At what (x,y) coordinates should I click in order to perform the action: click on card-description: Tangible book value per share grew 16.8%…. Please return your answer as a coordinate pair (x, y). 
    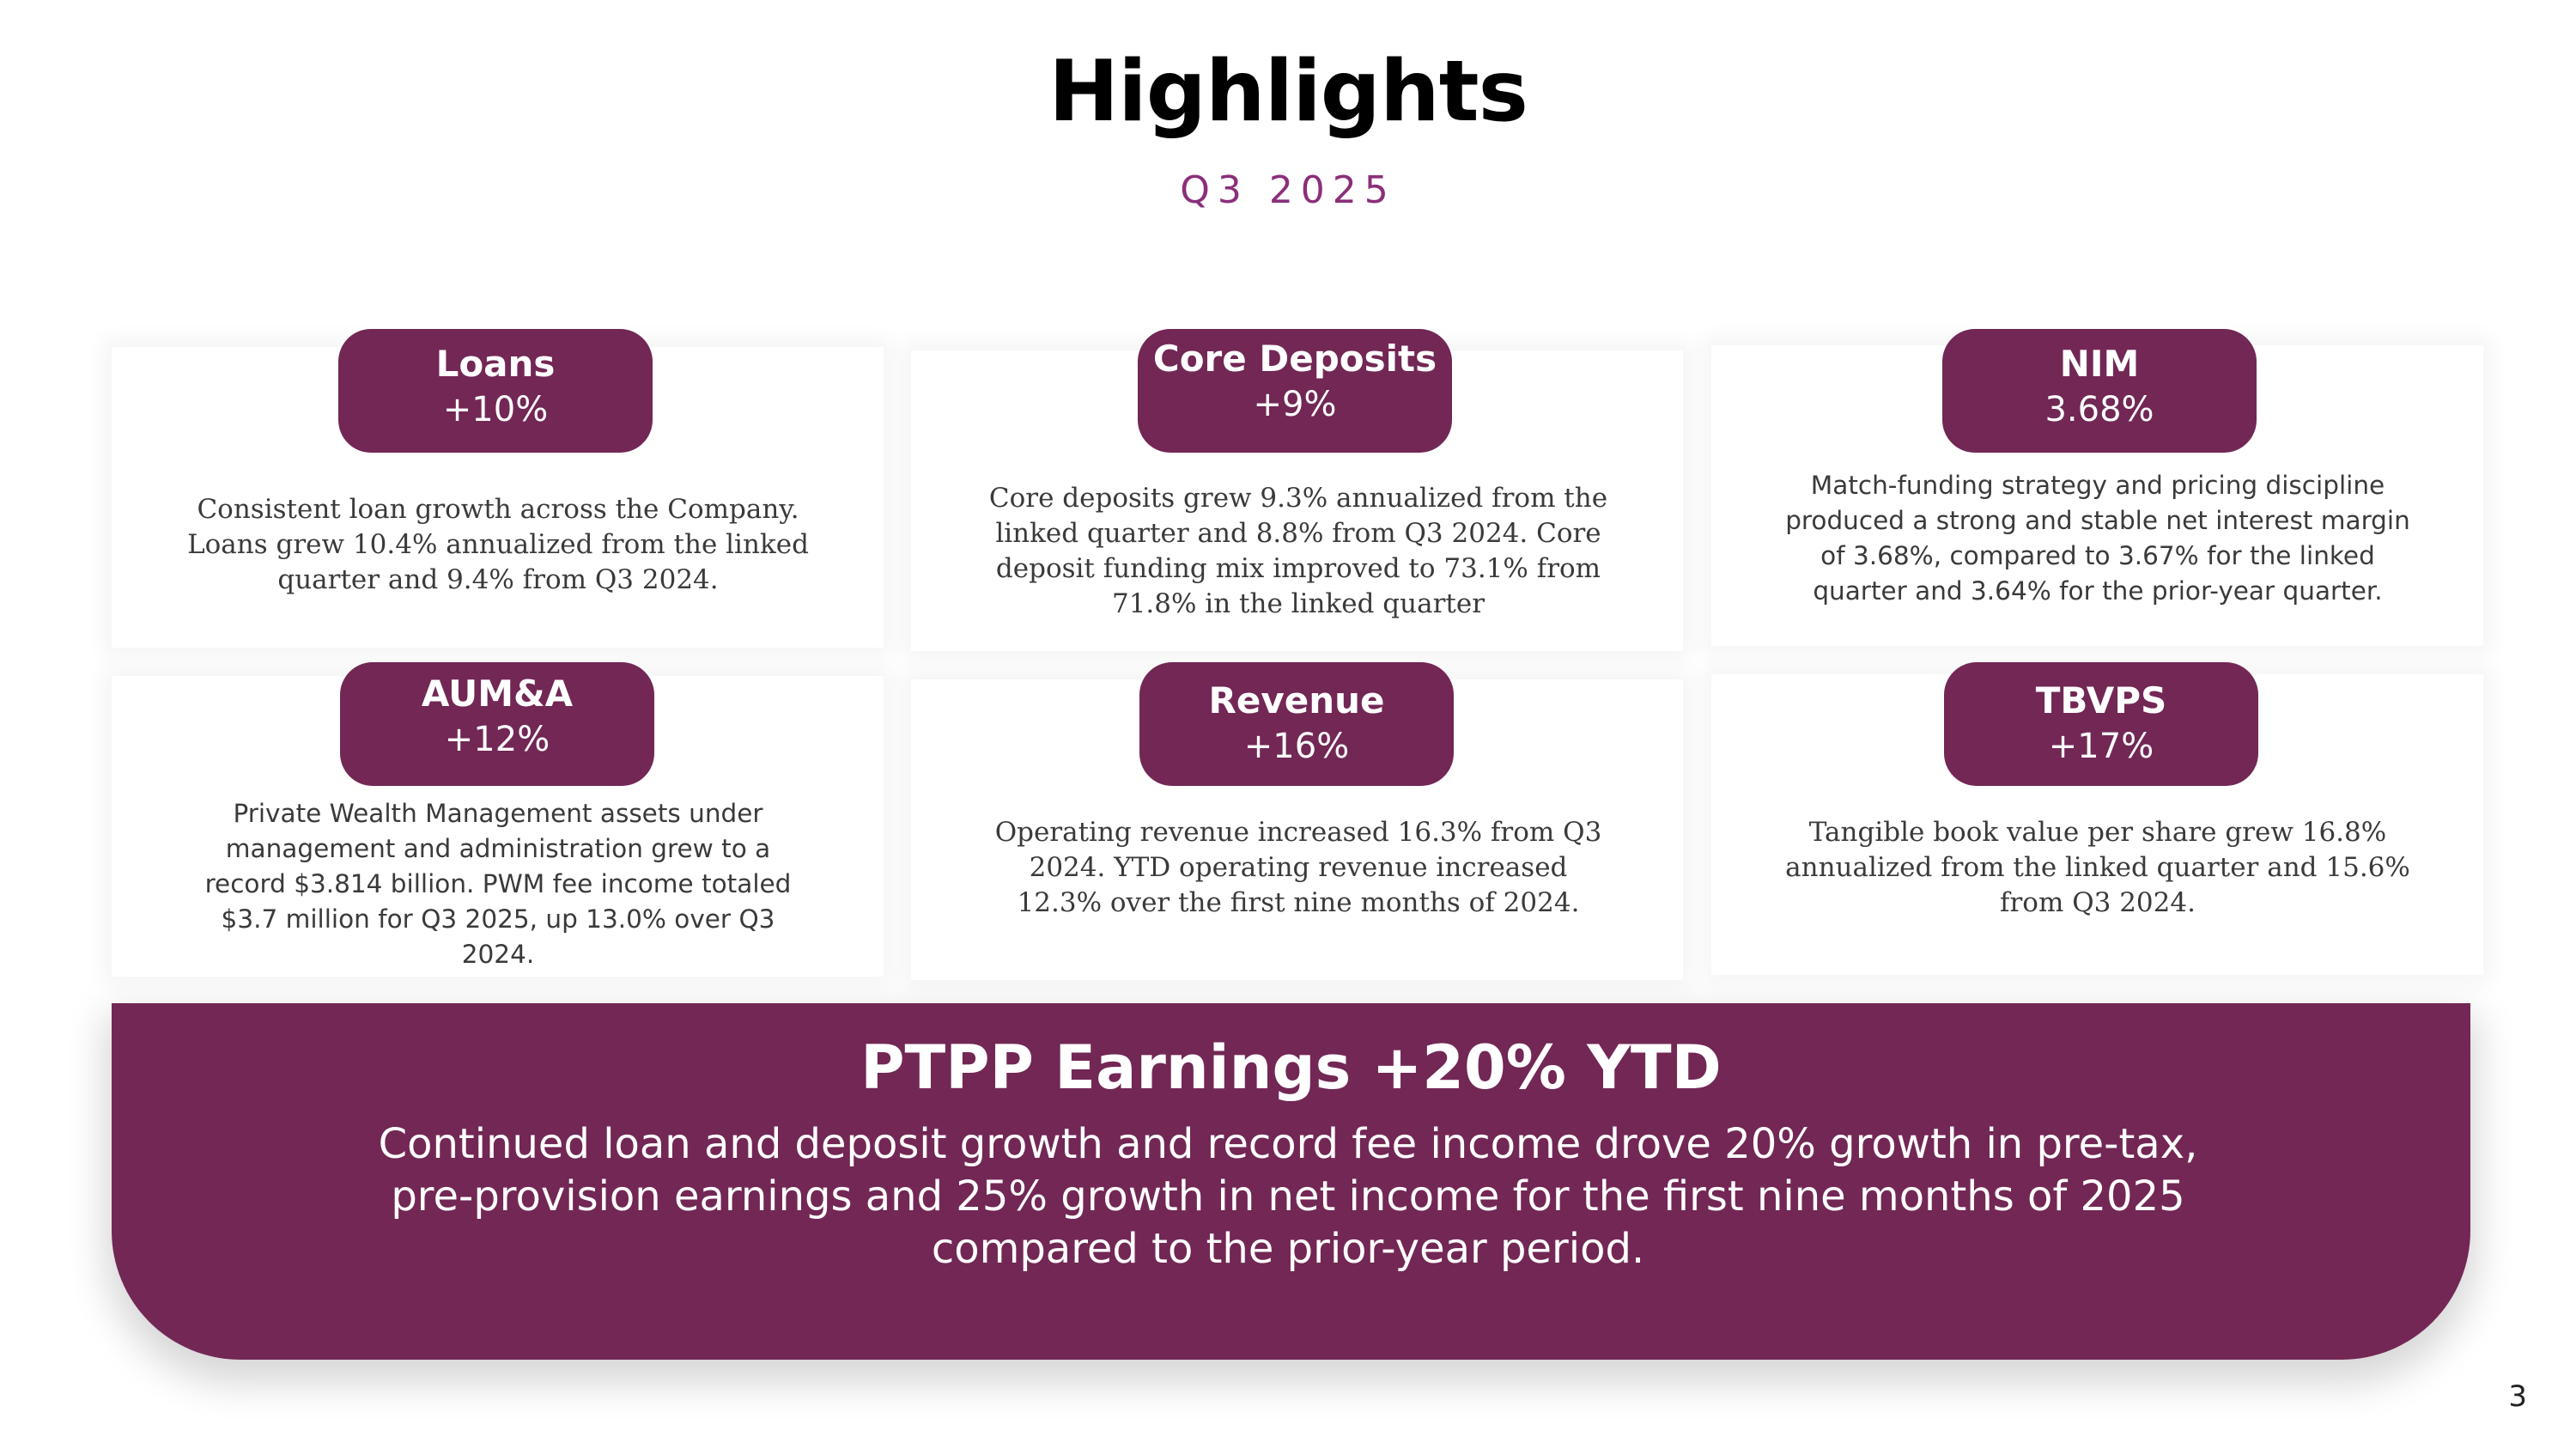
    Looking at the image, I should click on (2097, 867).